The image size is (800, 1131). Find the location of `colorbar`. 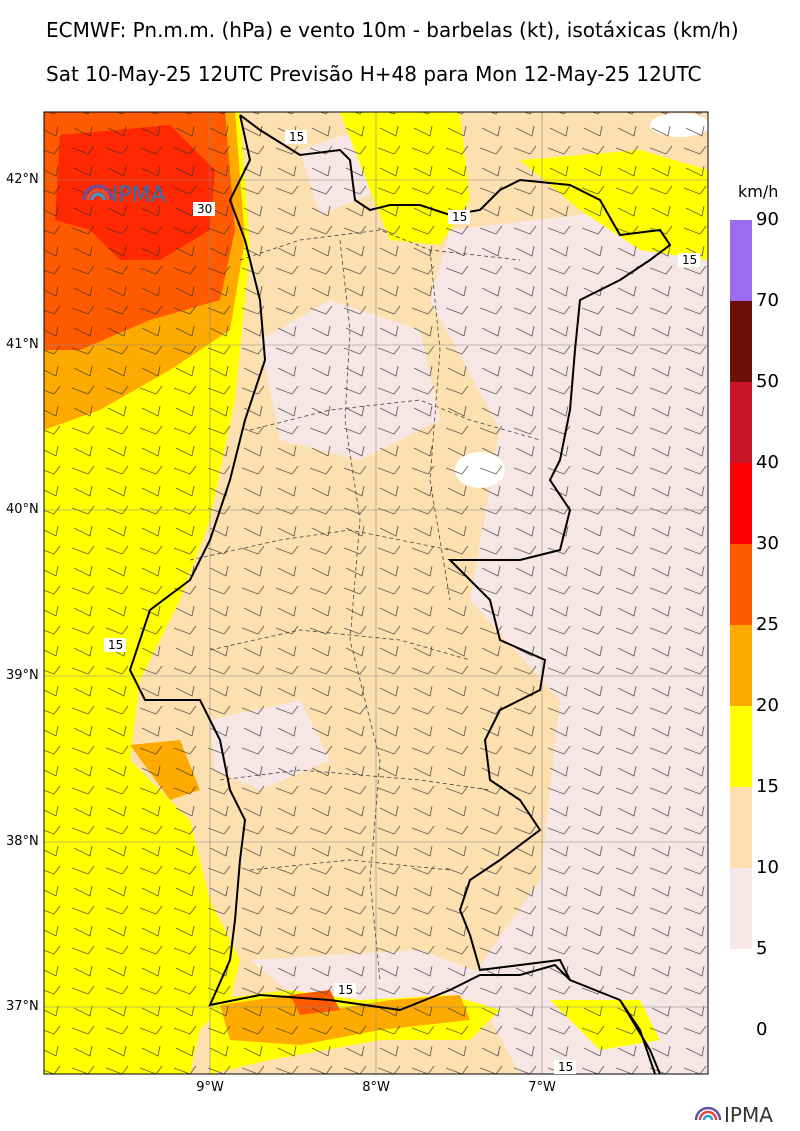

colorbar is located at coordinates (741, 584).